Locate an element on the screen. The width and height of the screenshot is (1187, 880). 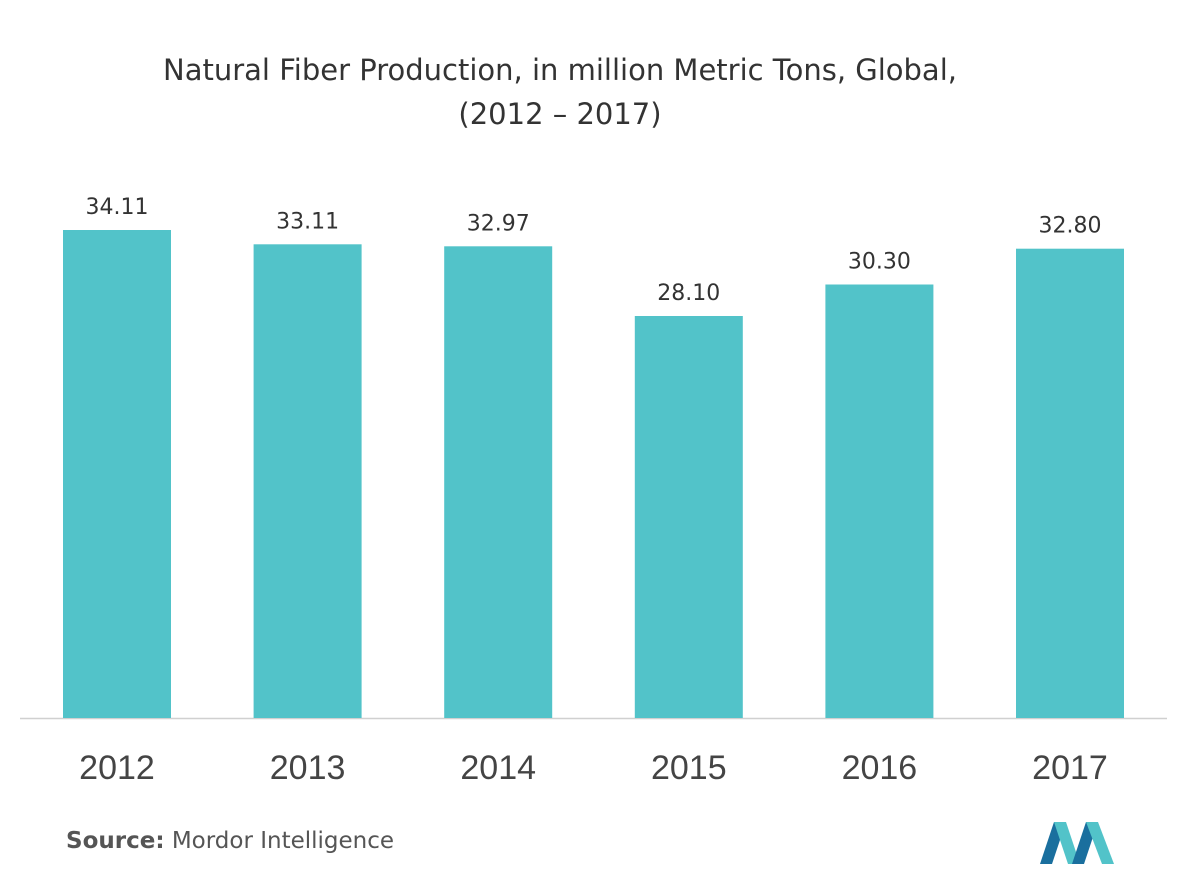
data-label-2012: 34.11 is located at coordinates (117, 207).